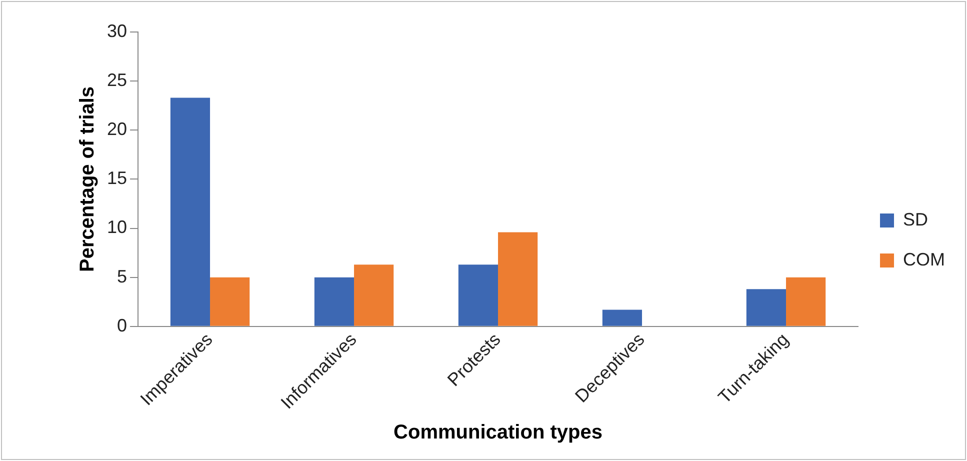 The width and height of the screenshot is (967, 461). I want to click on legend-label: COM, so click(924, 259).